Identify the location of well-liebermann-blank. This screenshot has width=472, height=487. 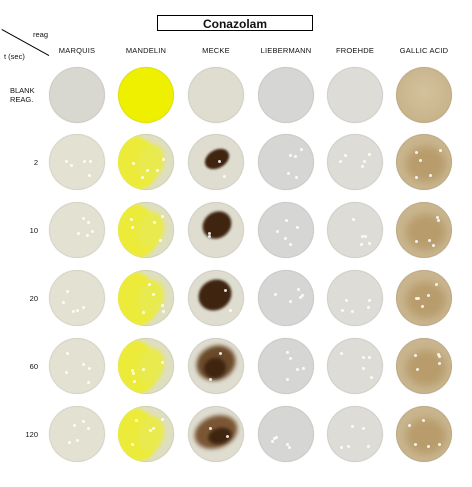
(286, 95).